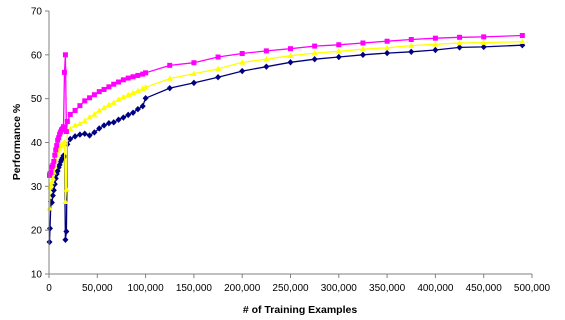 The image size is (565, 320). What do you see at coordinates (532, 288) in the screenshot?
I see `x-tick-label: 500,000` at bounding box center [532, 288].